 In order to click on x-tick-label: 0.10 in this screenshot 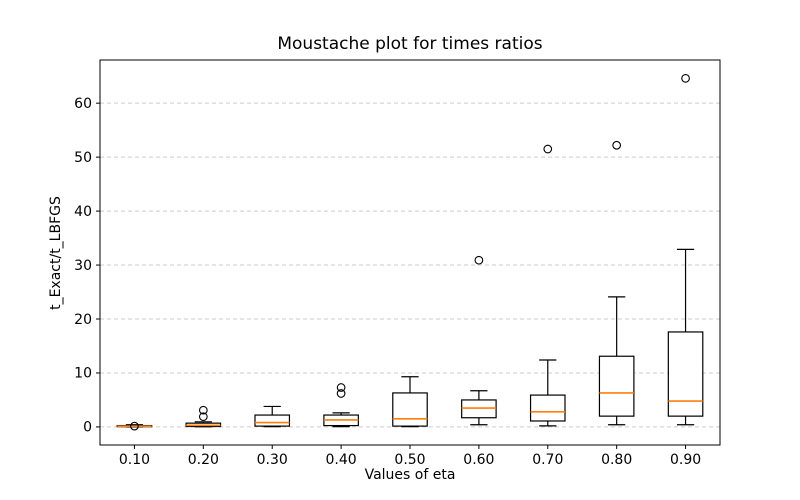, I will do `click(134, 460)`.